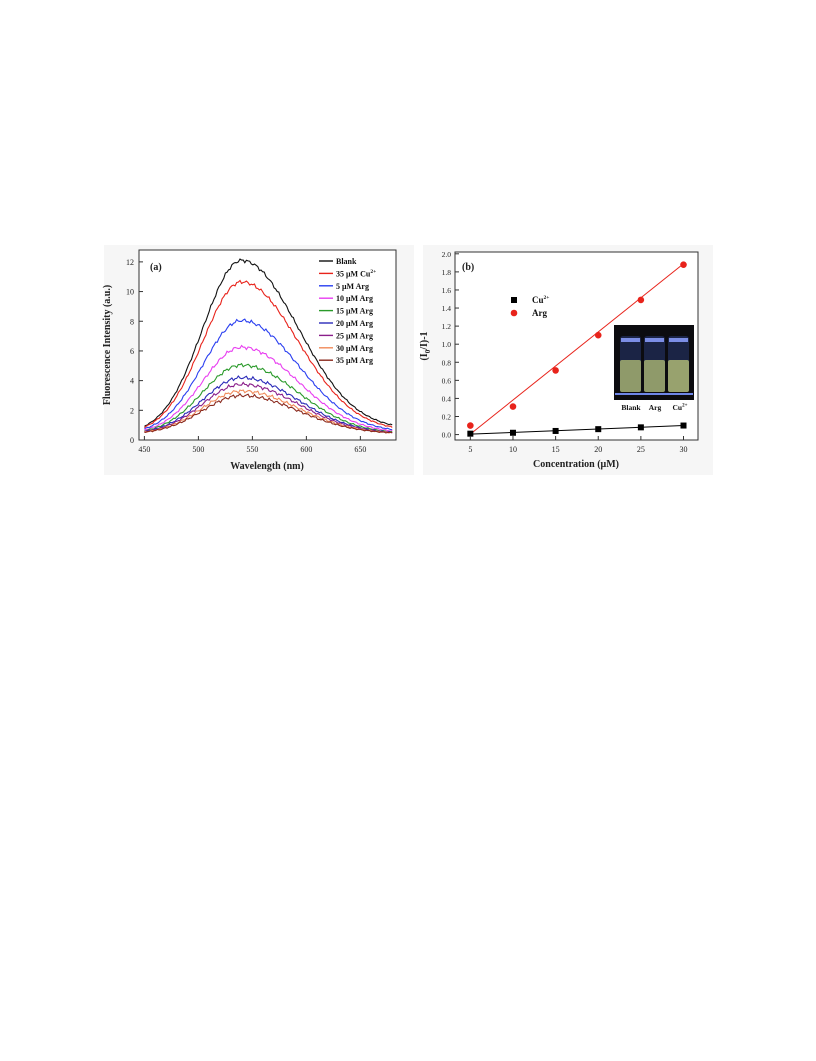 This screenshot has height=1061, width=816. What do you see at coordinates (529, 306) in the screenshot?
I see `panel-b-legend: Cu2+ Arg` at bounding box center [529, 306].